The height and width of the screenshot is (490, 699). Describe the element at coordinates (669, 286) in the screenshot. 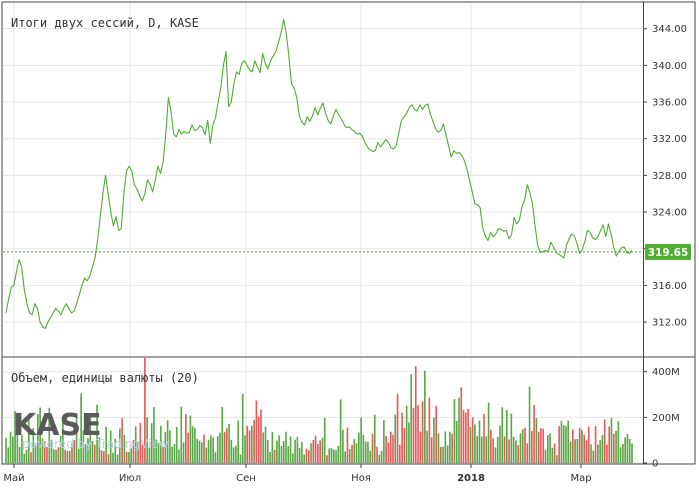

I see `price-tick-label: 316.00` at that location.